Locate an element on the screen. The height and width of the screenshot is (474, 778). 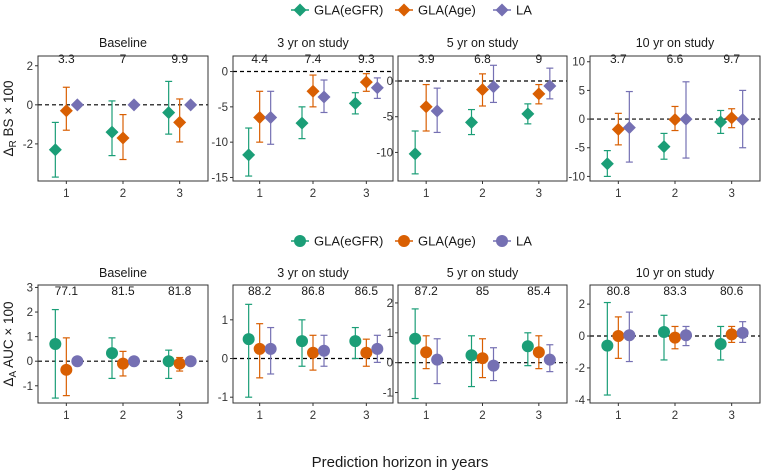
panel-annotation: 86.8 is located at coordinates (313, 291).